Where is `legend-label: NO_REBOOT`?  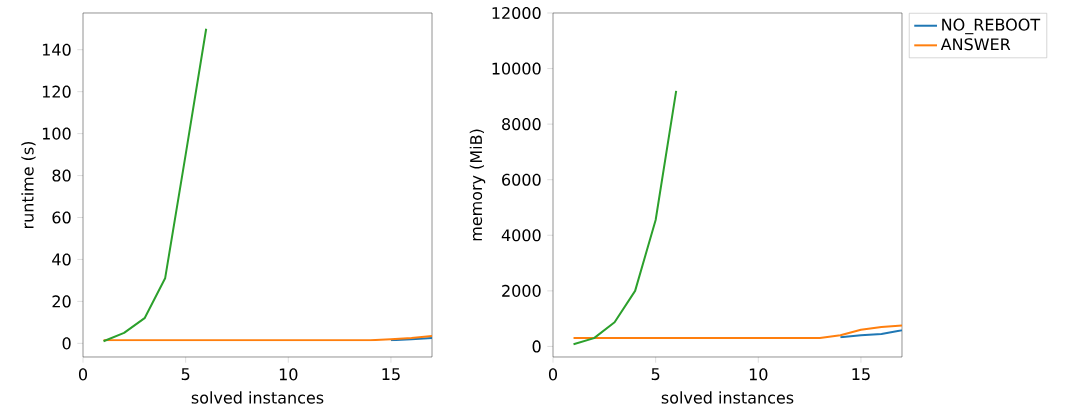
legend-label: NO_REBOOT is located at coordinates (991, 26).